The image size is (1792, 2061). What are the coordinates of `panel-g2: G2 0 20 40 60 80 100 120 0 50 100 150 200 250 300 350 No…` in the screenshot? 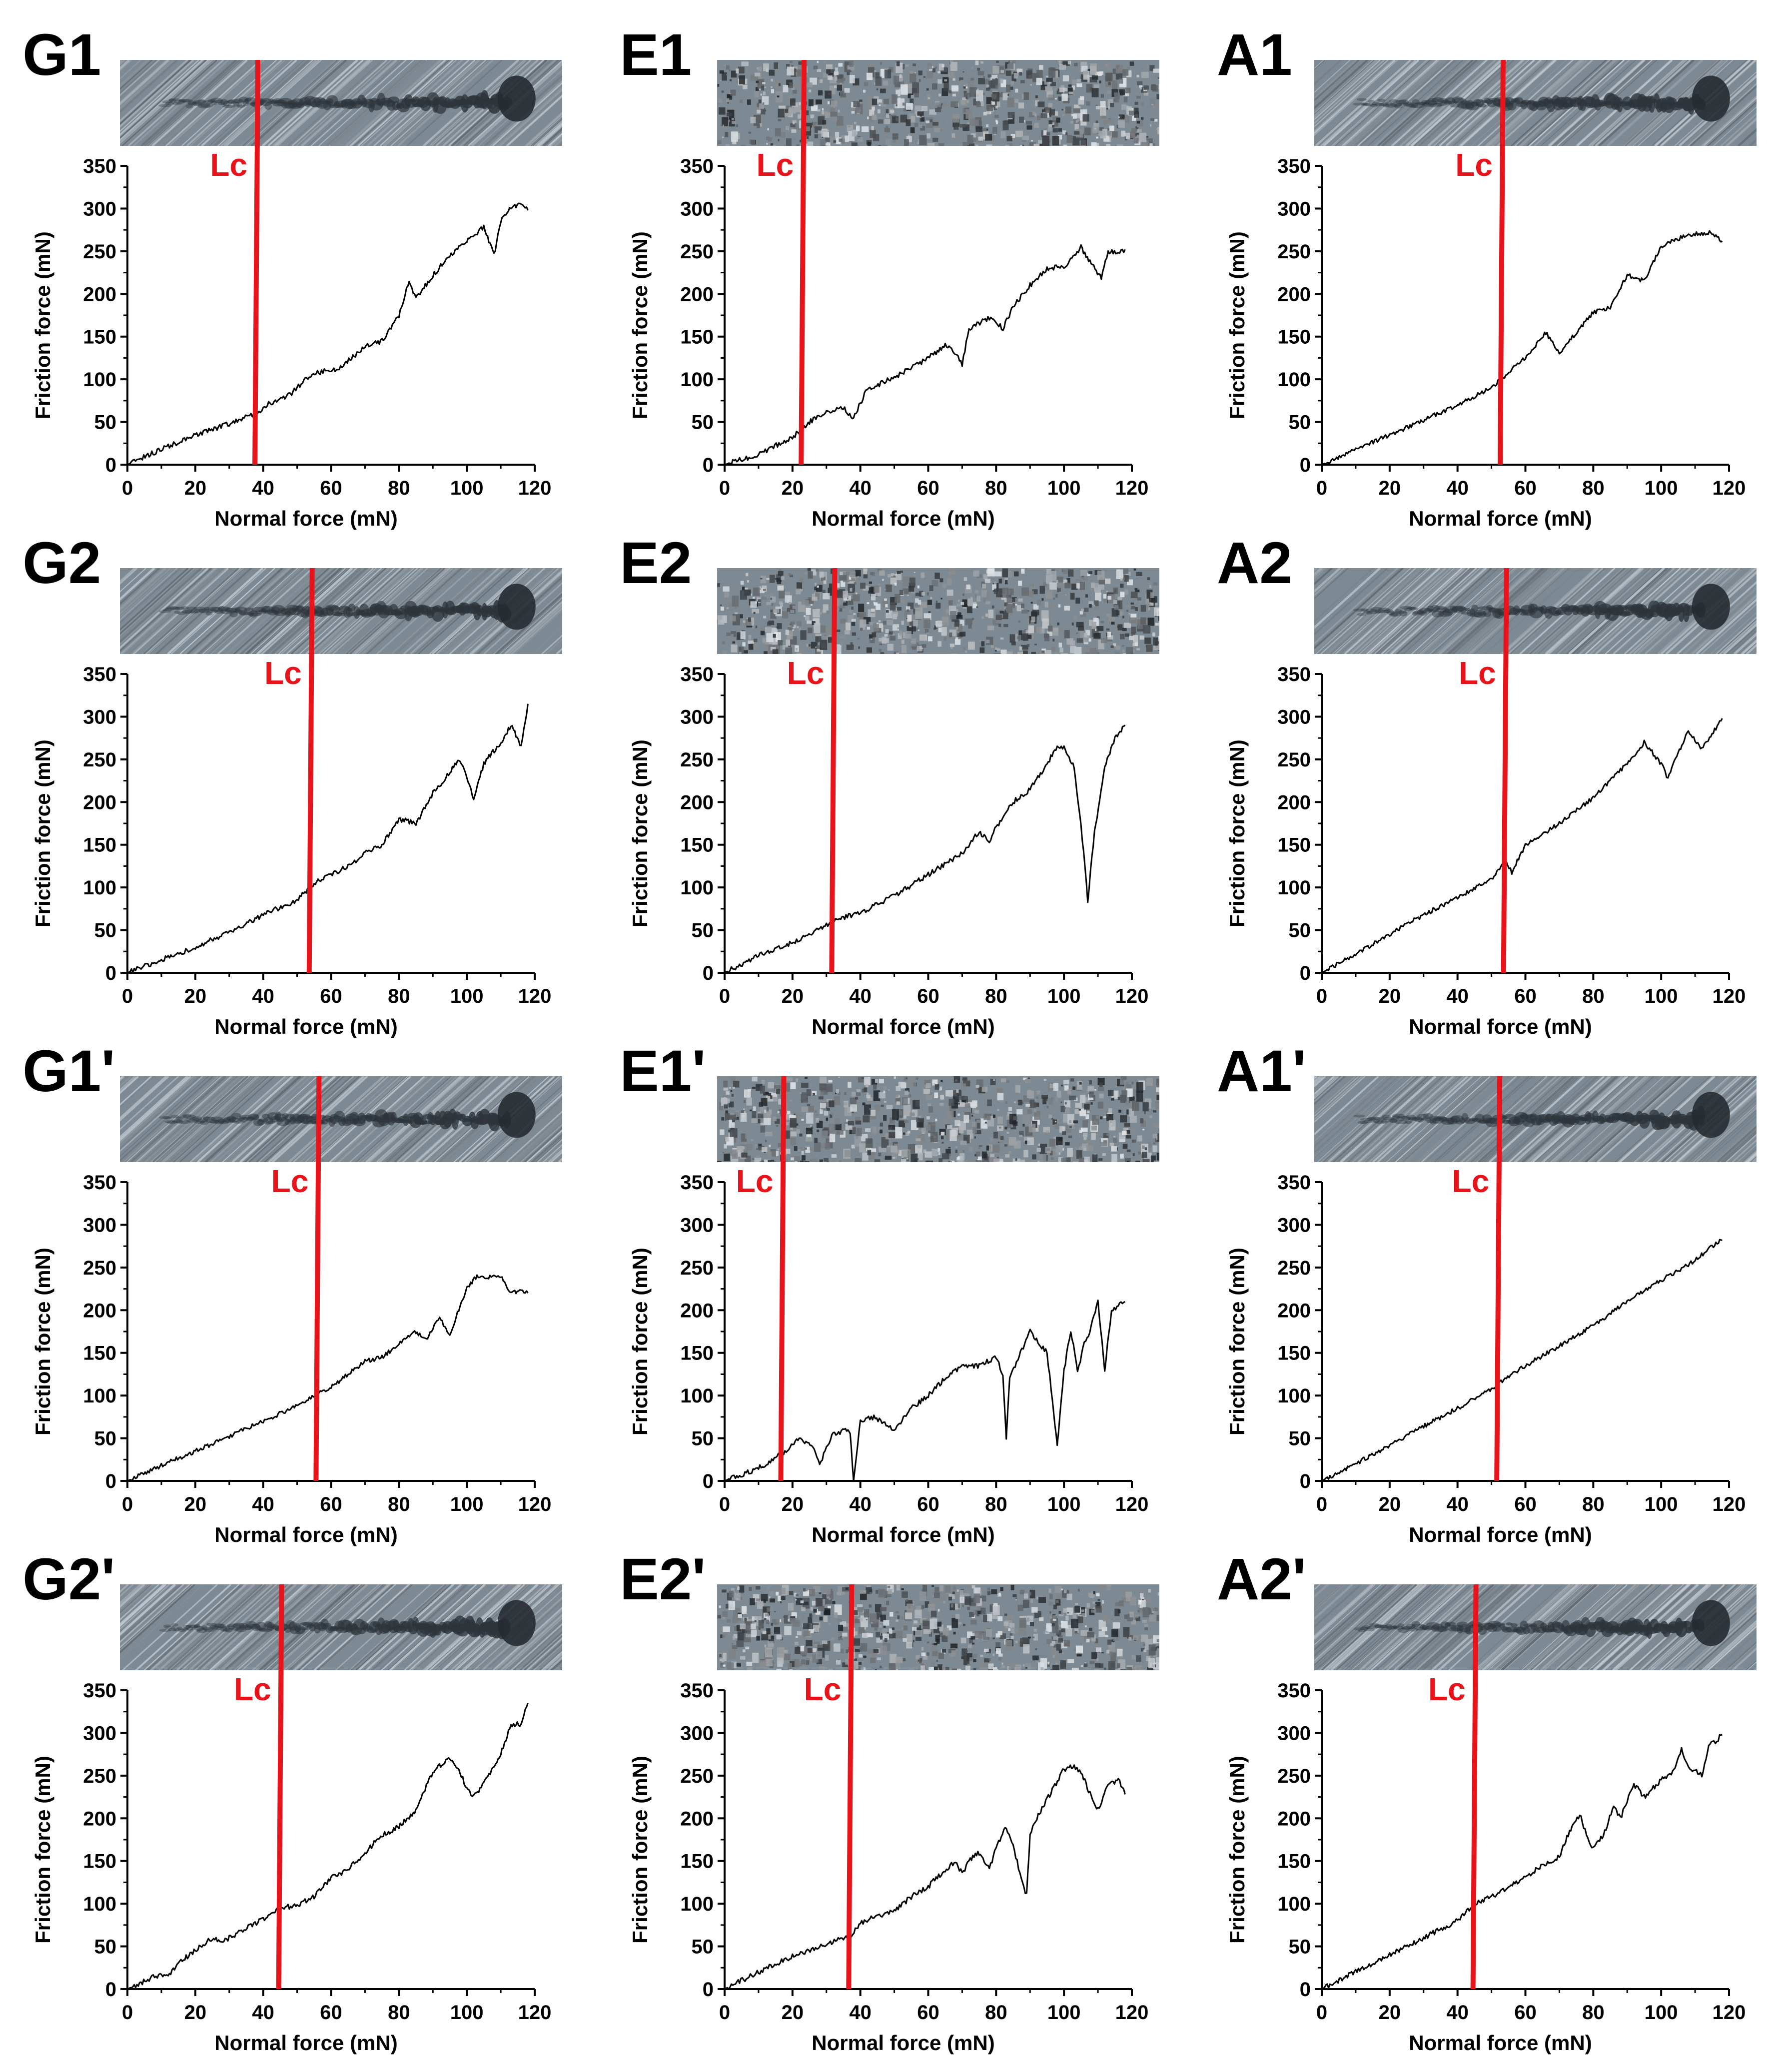 It's located at (292, 784).